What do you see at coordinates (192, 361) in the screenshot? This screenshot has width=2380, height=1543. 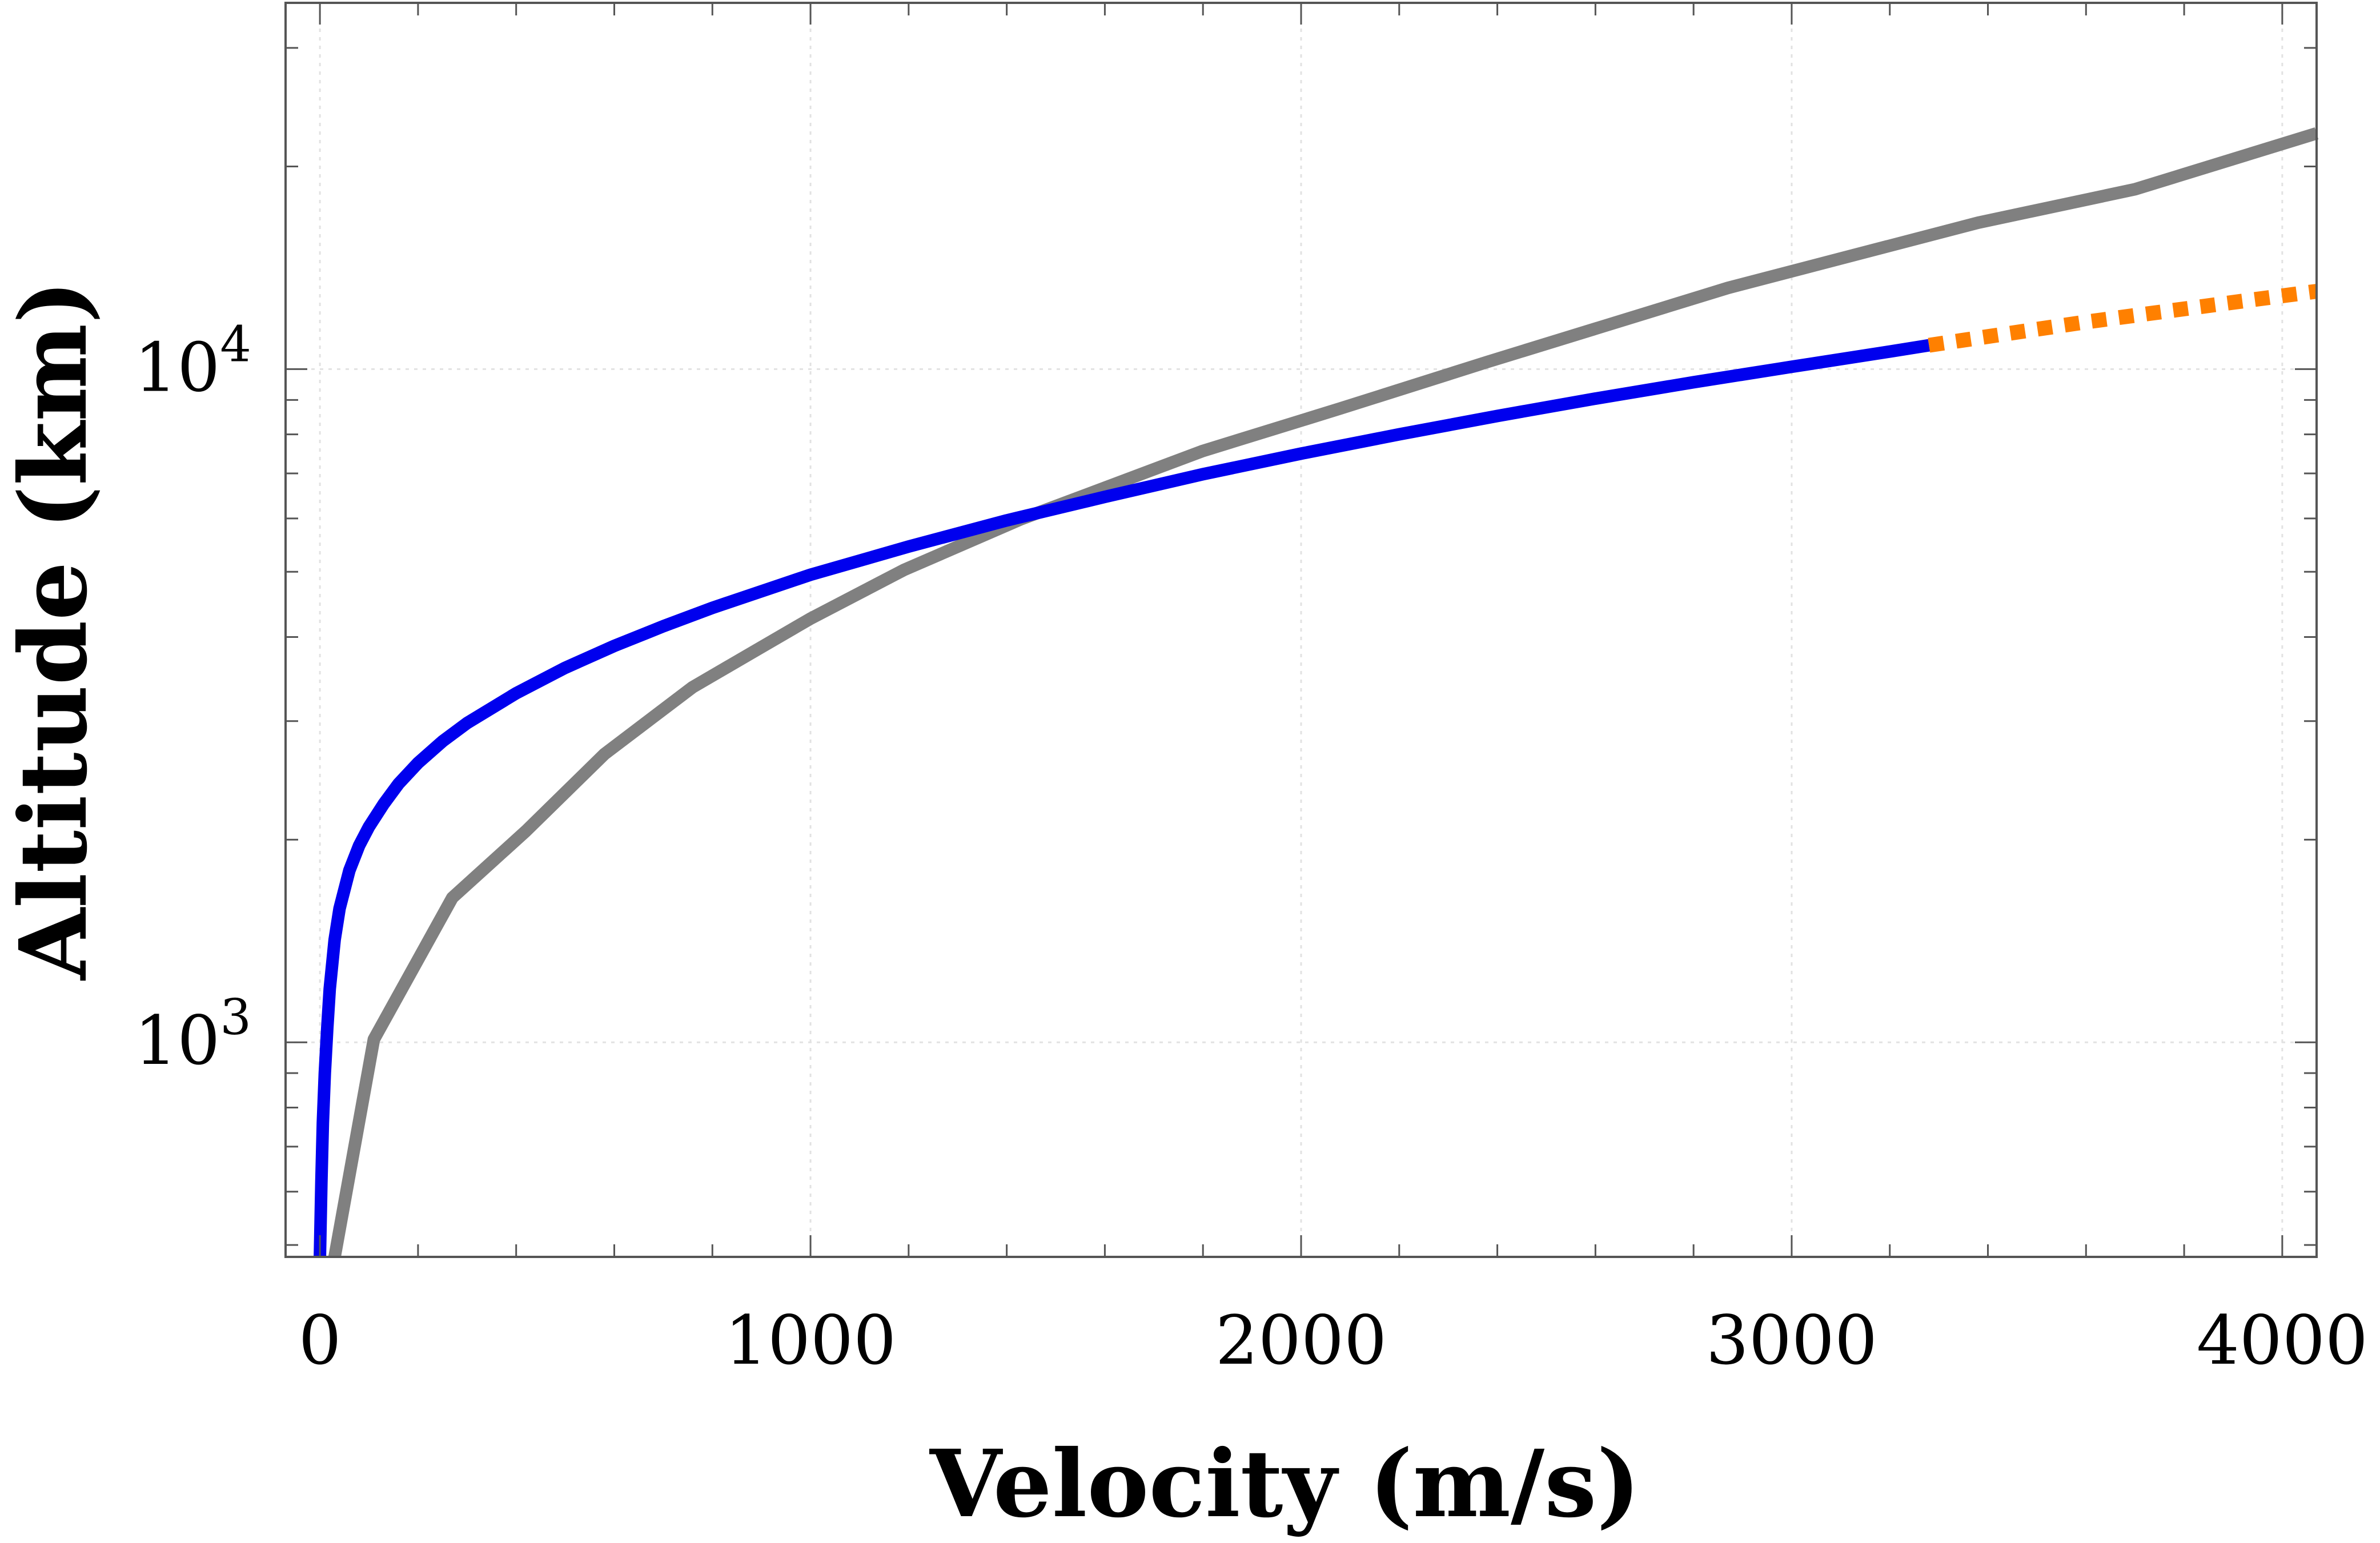 I see `y-tick-label: 10⁴` at bounding box center [192, 361].